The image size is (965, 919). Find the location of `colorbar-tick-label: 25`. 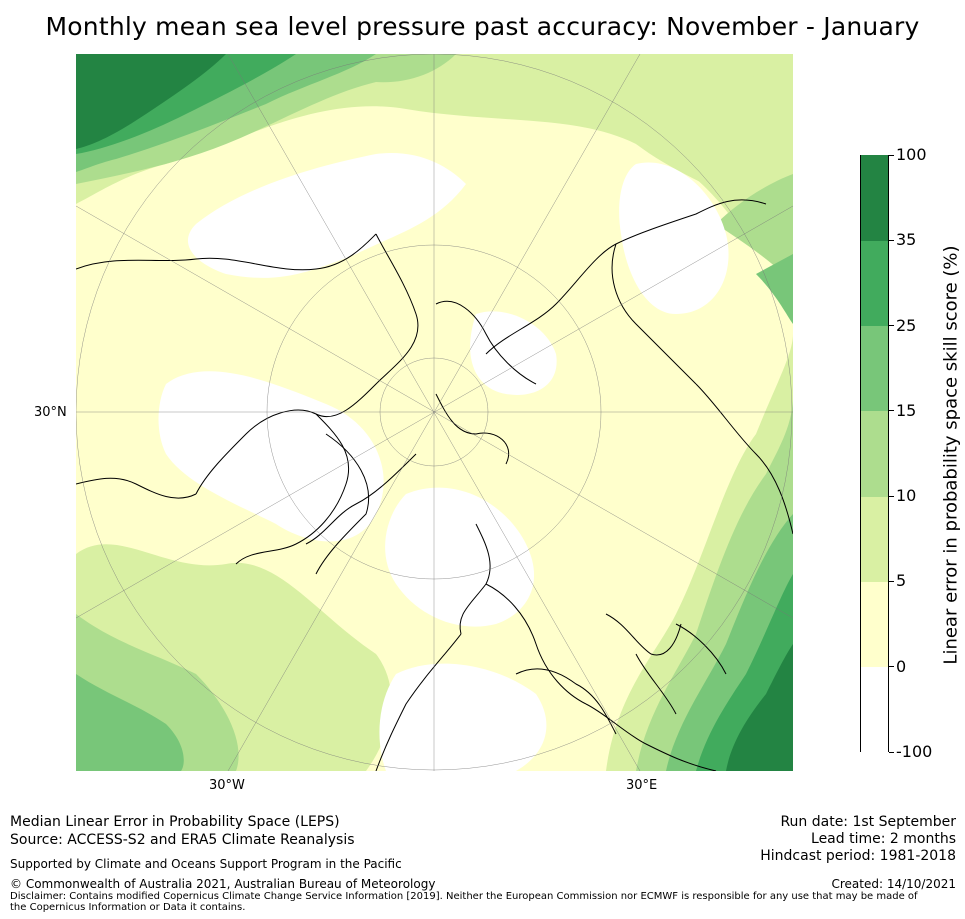

colorbar-tick-label: 25 is located at coordinates (906, 325).